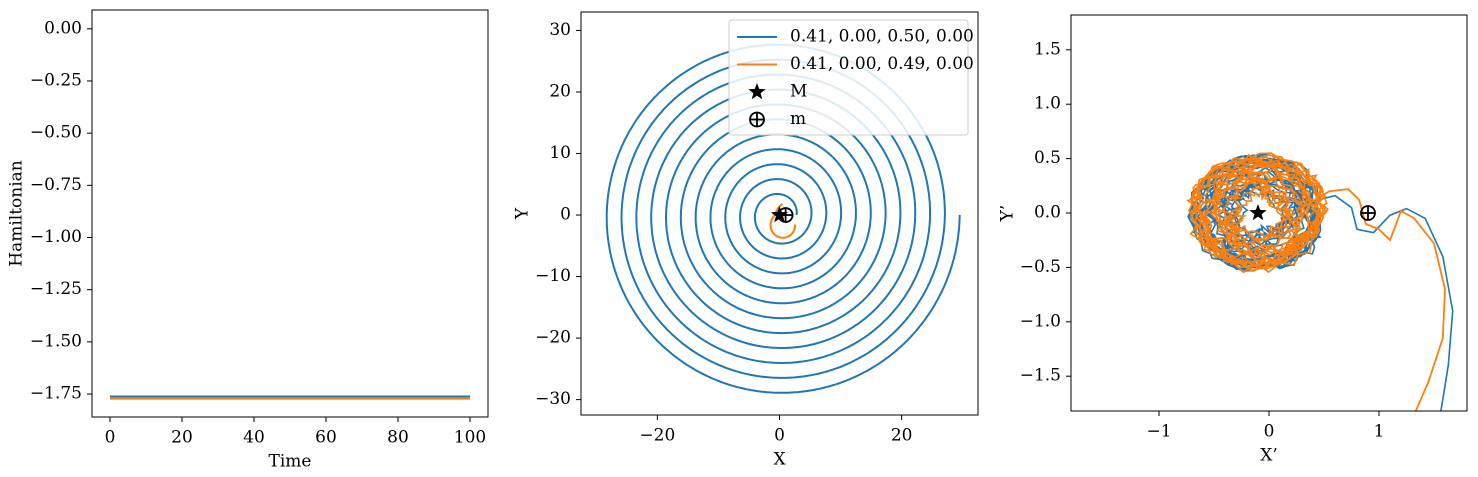 The height and width of the screenshot is (477, 1478). Describe the element at coordinates (657, 436) in the screenshot. I see `x-tick-label: −20` at that location.